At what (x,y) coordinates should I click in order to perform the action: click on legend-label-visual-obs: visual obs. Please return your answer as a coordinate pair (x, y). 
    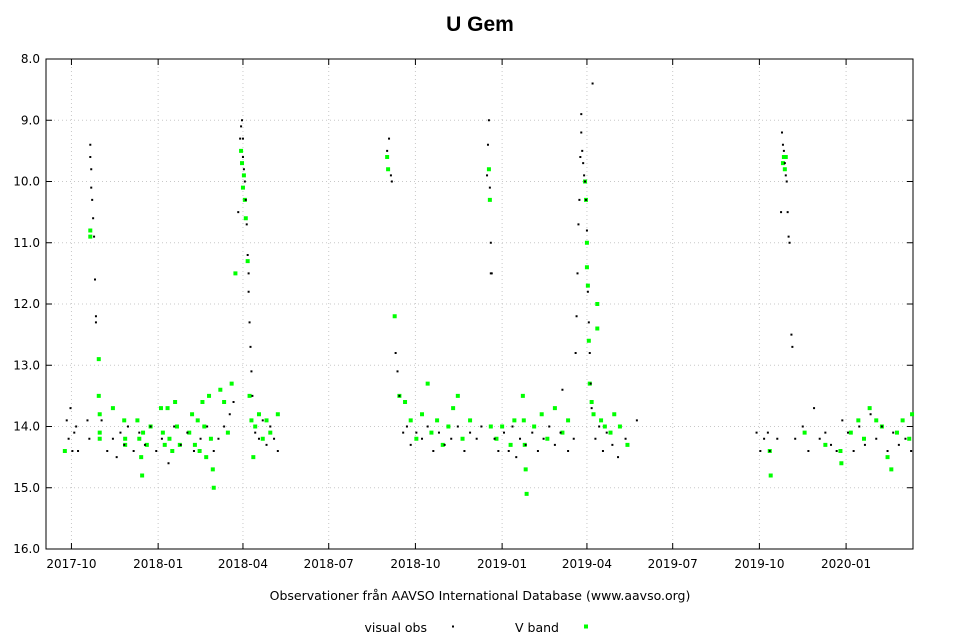
    Looking at the image, I should click on (395, 627).